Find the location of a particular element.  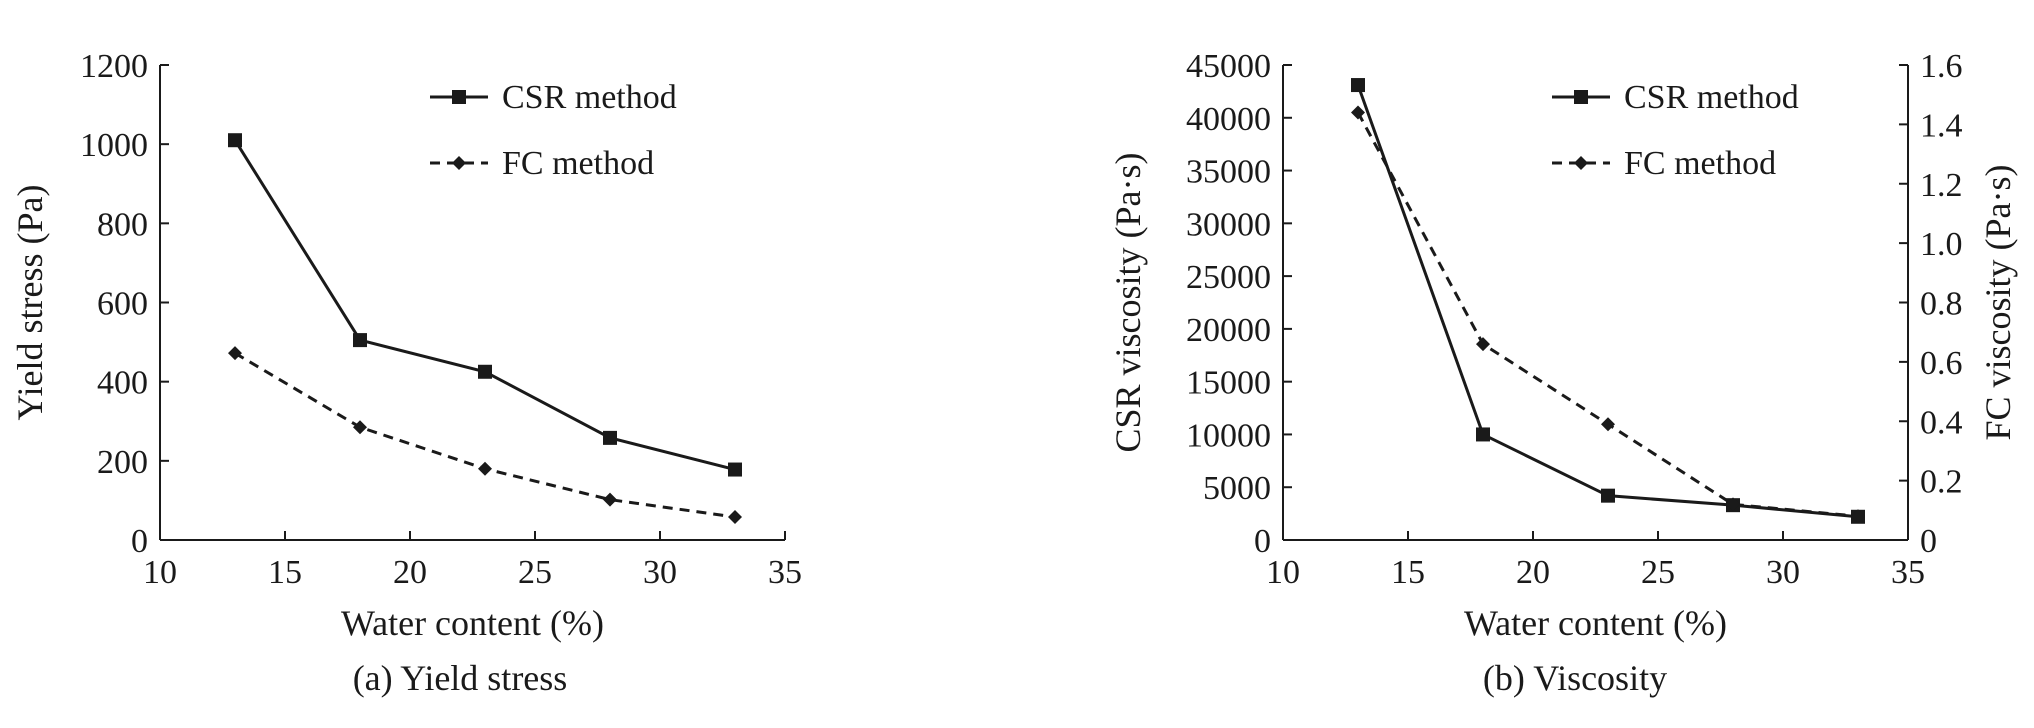

y-tick-label: 1000 is located at coordinates (114, 145).